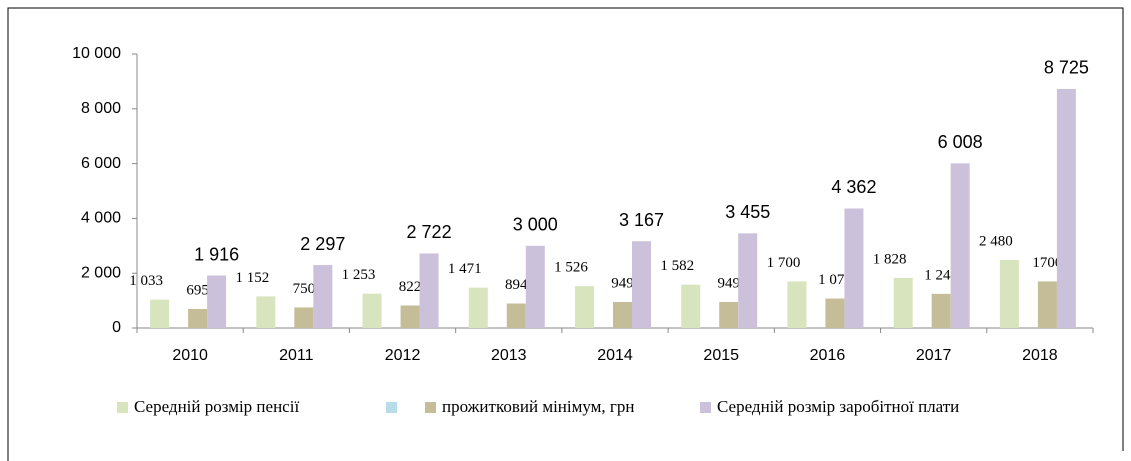 The width and height of the screenshot is (1131, 461). I want to click on x-tick-label: 2011, so click(296, 355).